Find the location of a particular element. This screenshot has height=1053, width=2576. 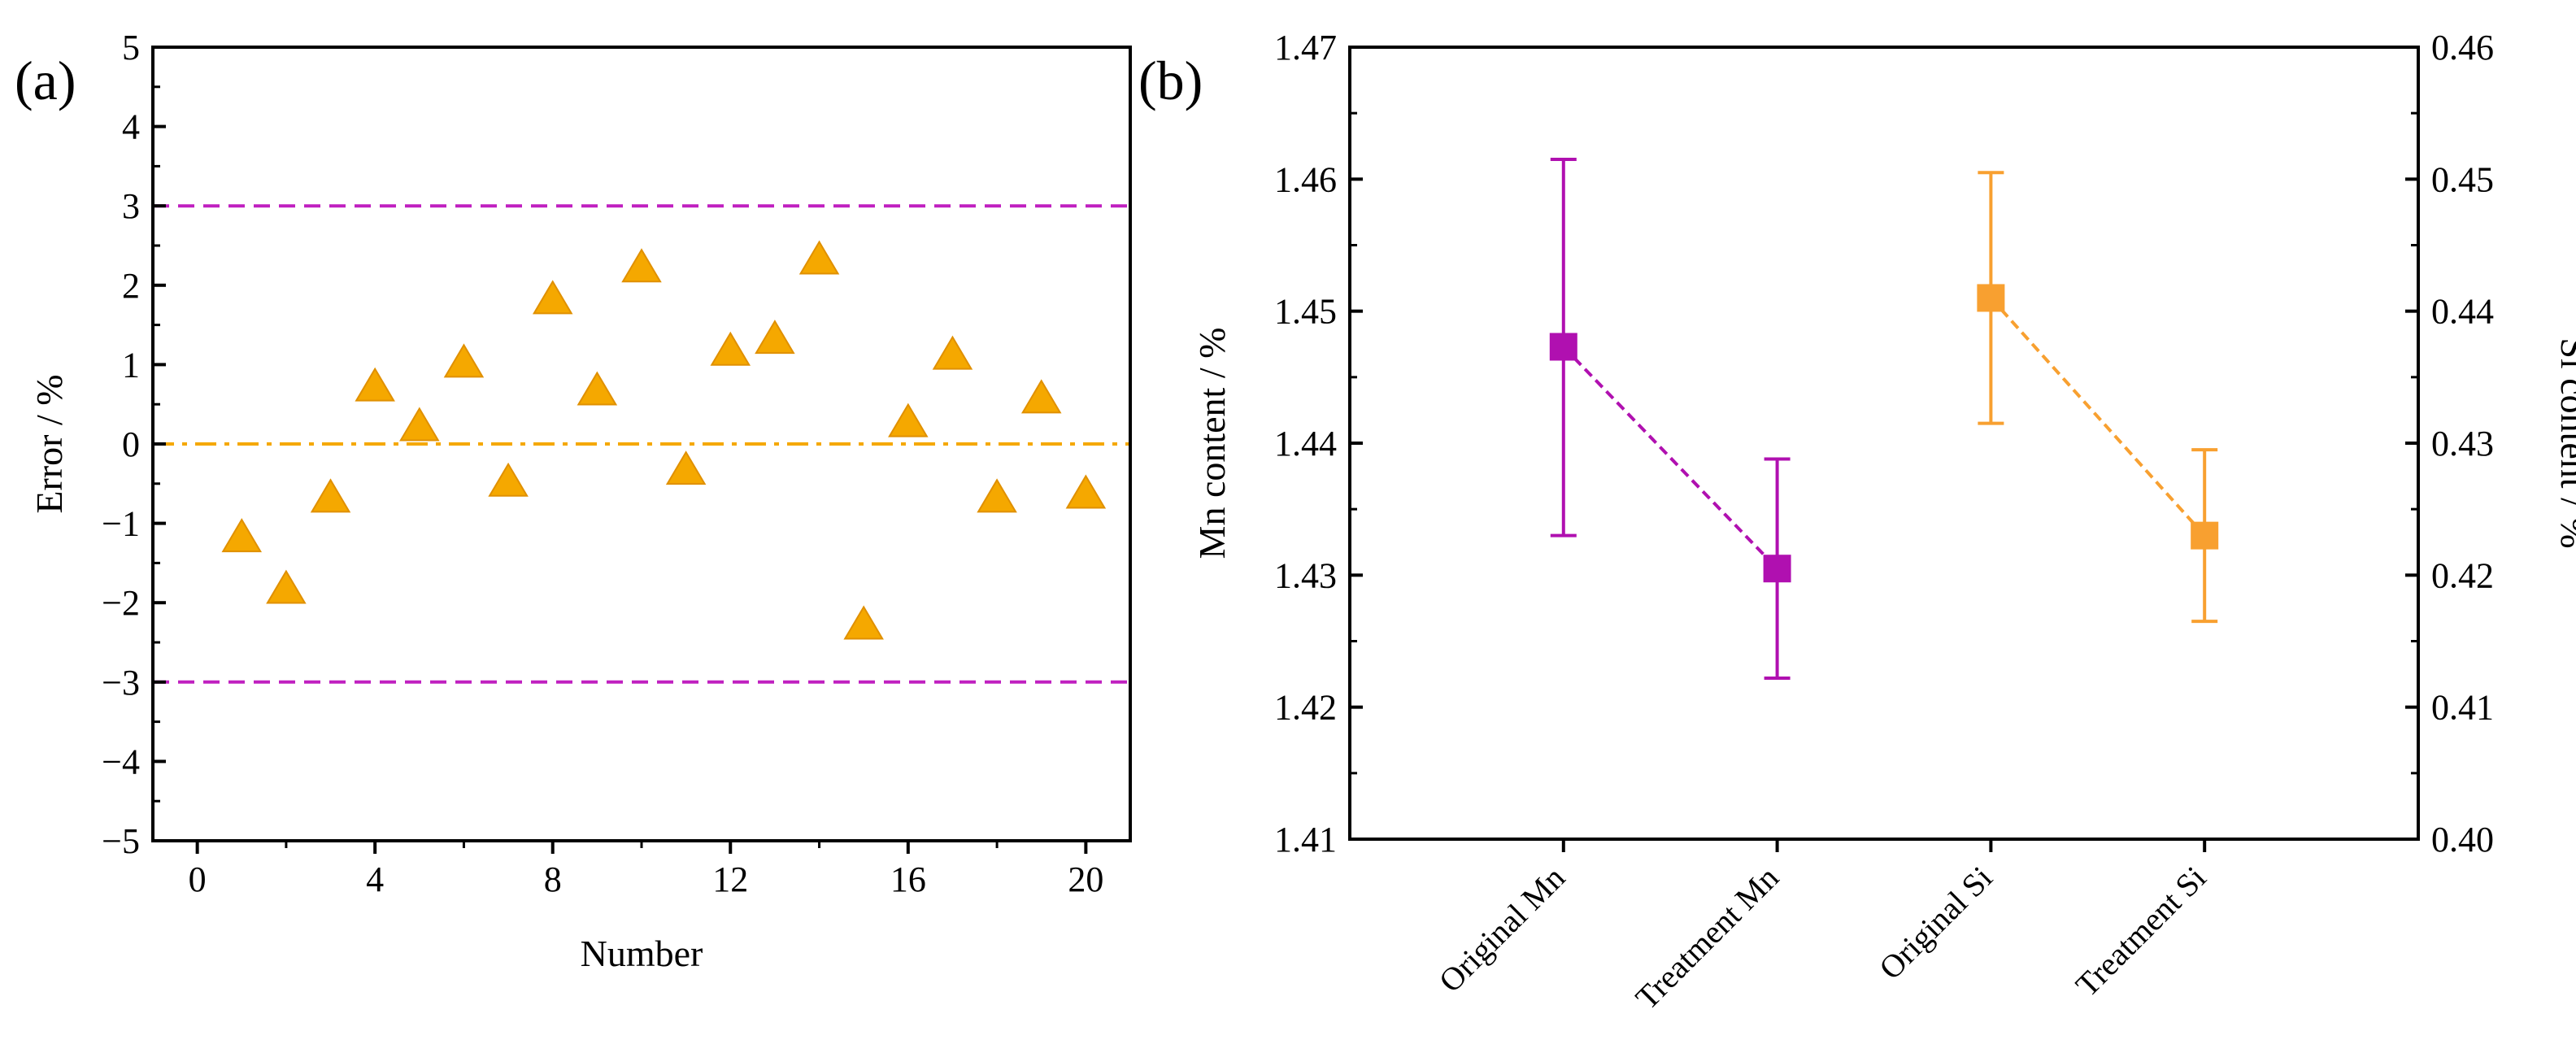

b-data is located at coordinates (1884, 418).